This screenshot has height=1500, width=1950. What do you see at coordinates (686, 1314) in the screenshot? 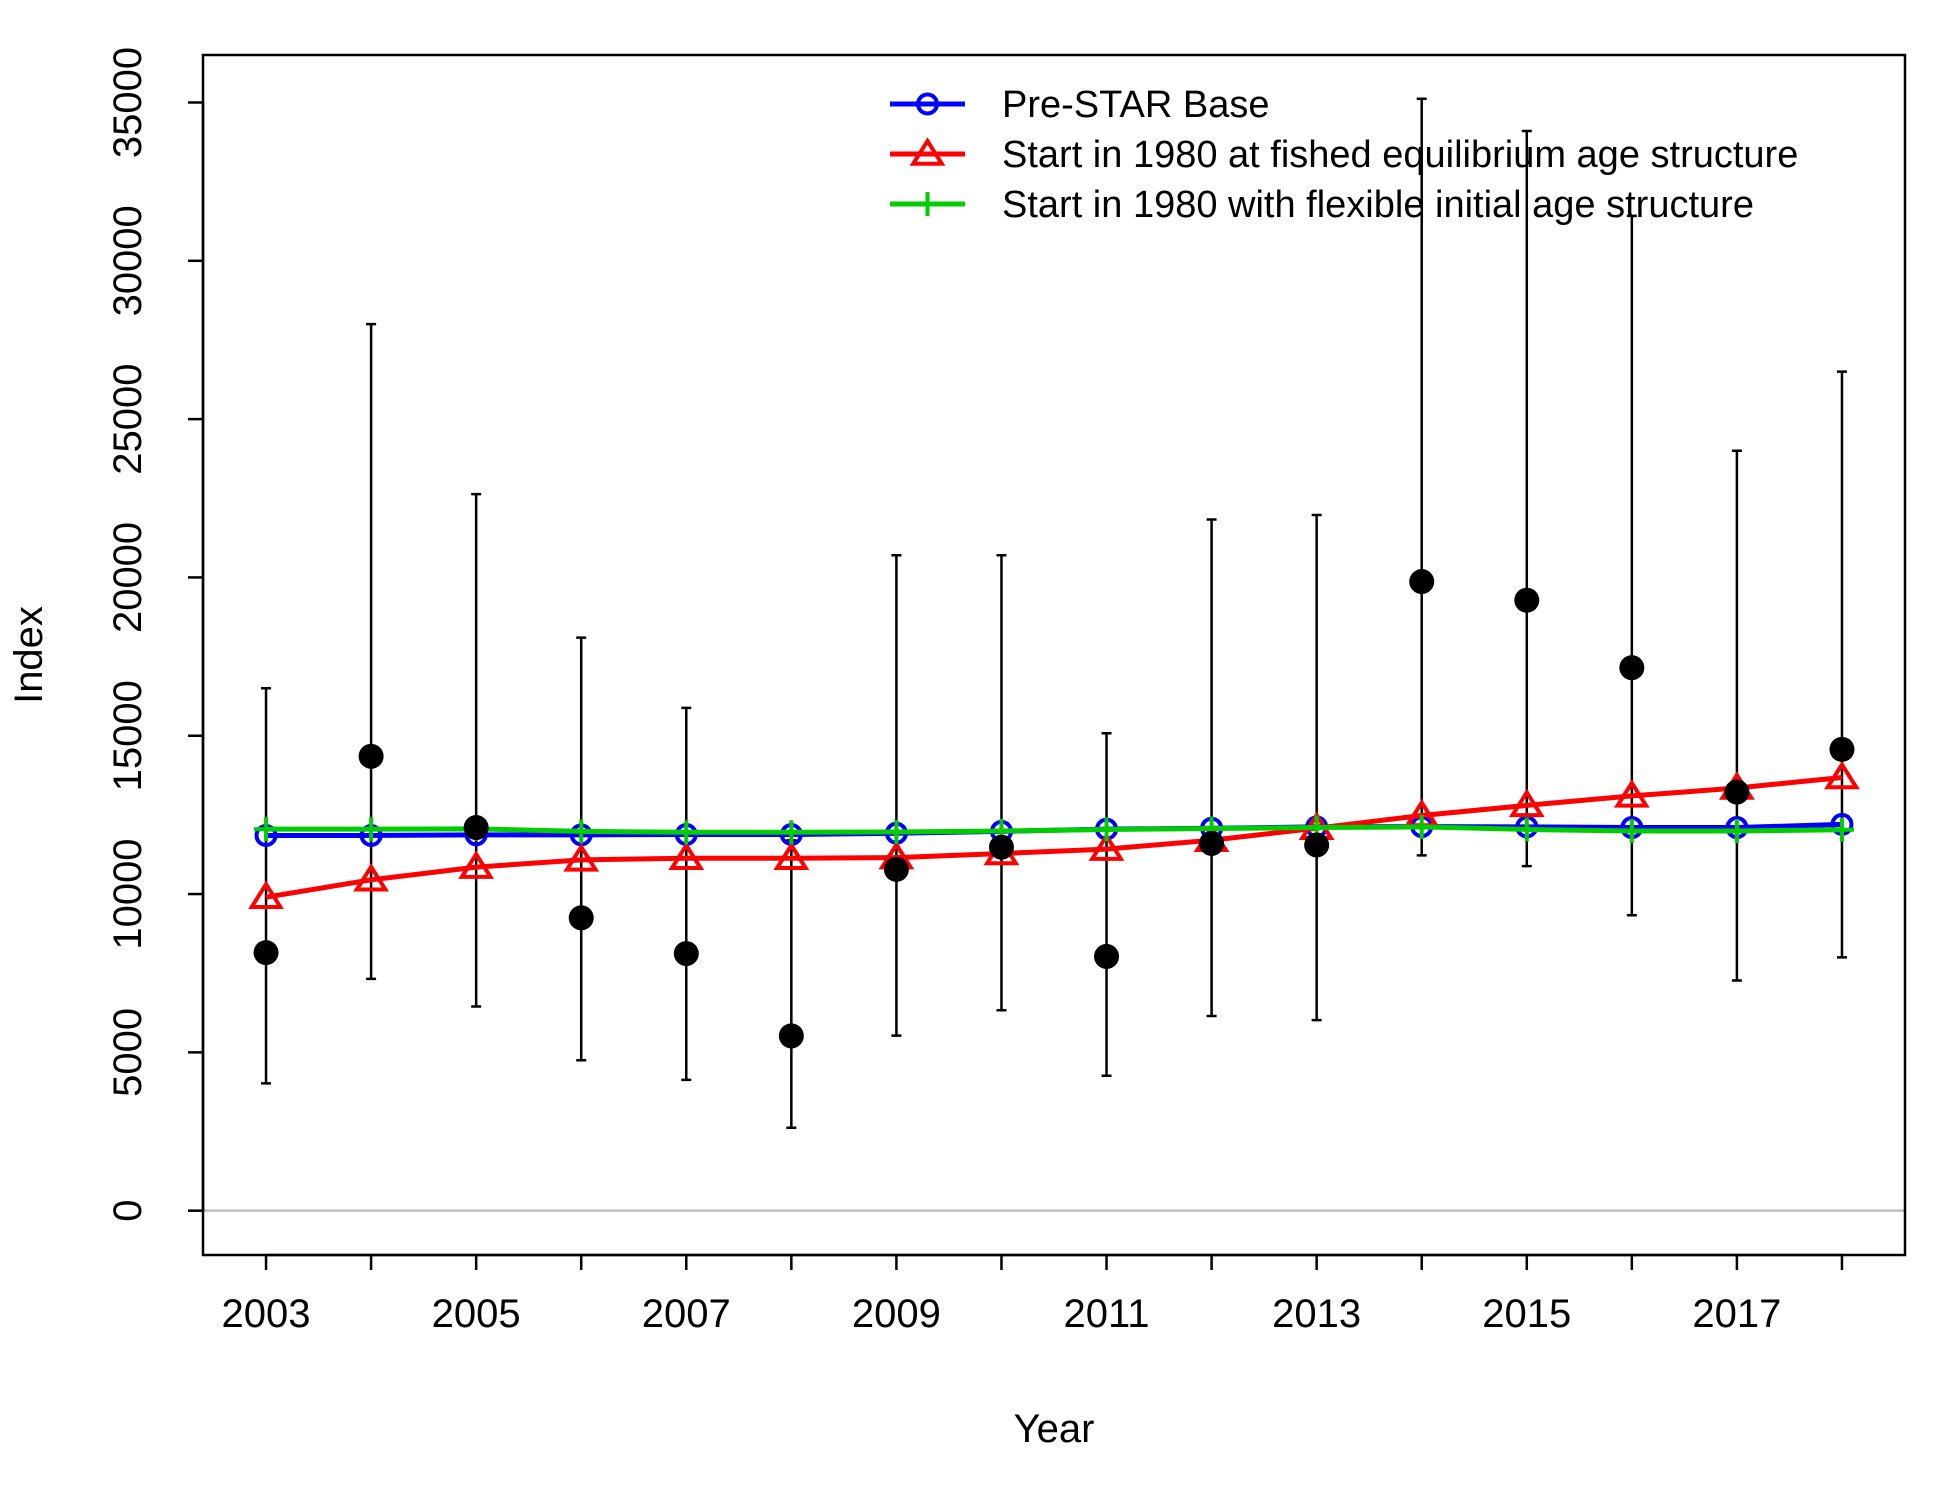
I see `x-tick-label-2007: 2007` at bounding box center [686, 1314].